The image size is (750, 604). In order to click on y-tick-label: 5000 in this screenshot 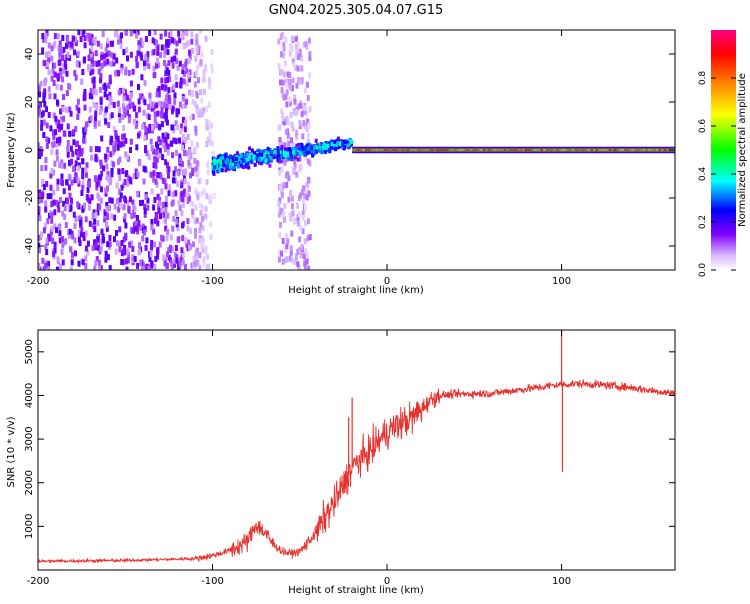, I will do `click(29, 351)`.